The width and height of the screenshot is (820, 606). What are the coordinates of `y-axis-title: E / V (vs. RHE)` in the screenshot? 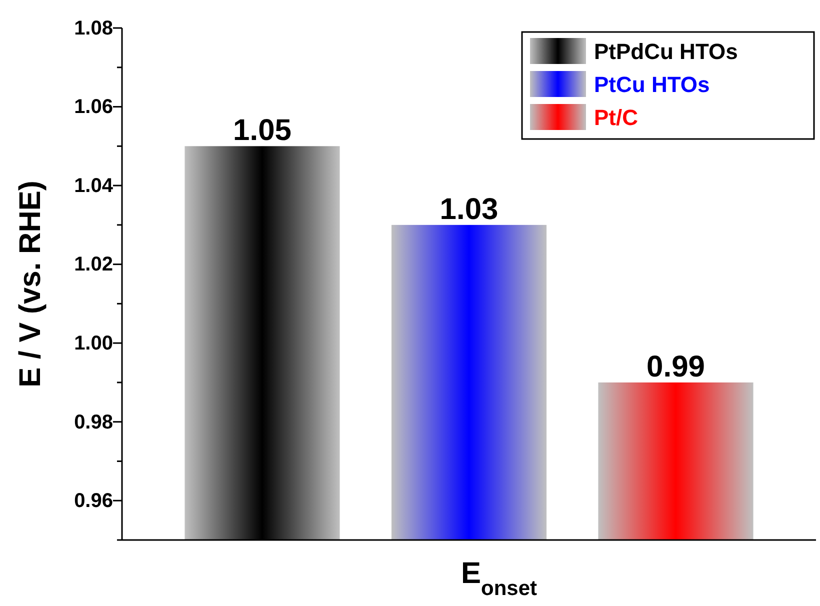 It's located at (30, 284).